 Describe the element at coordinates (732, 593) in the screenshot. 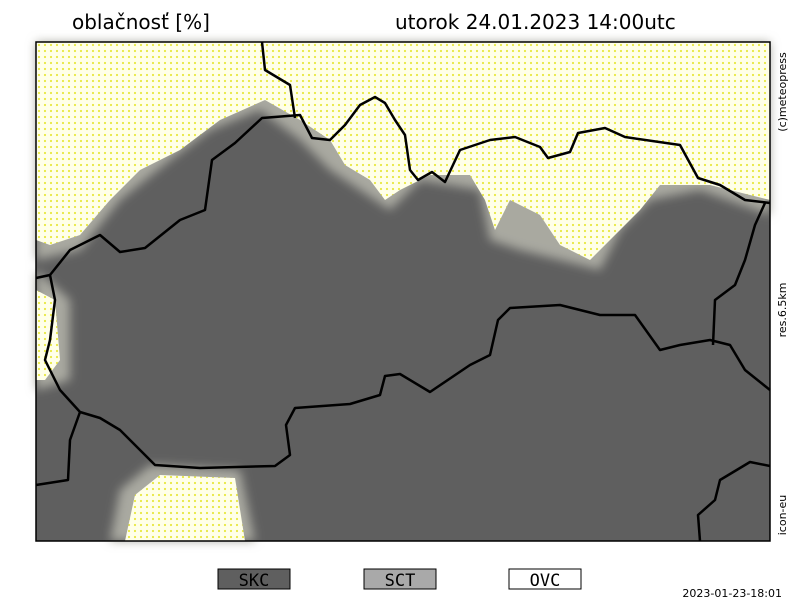

I see `timestamp: 2023-01-23-18:01` at that location.